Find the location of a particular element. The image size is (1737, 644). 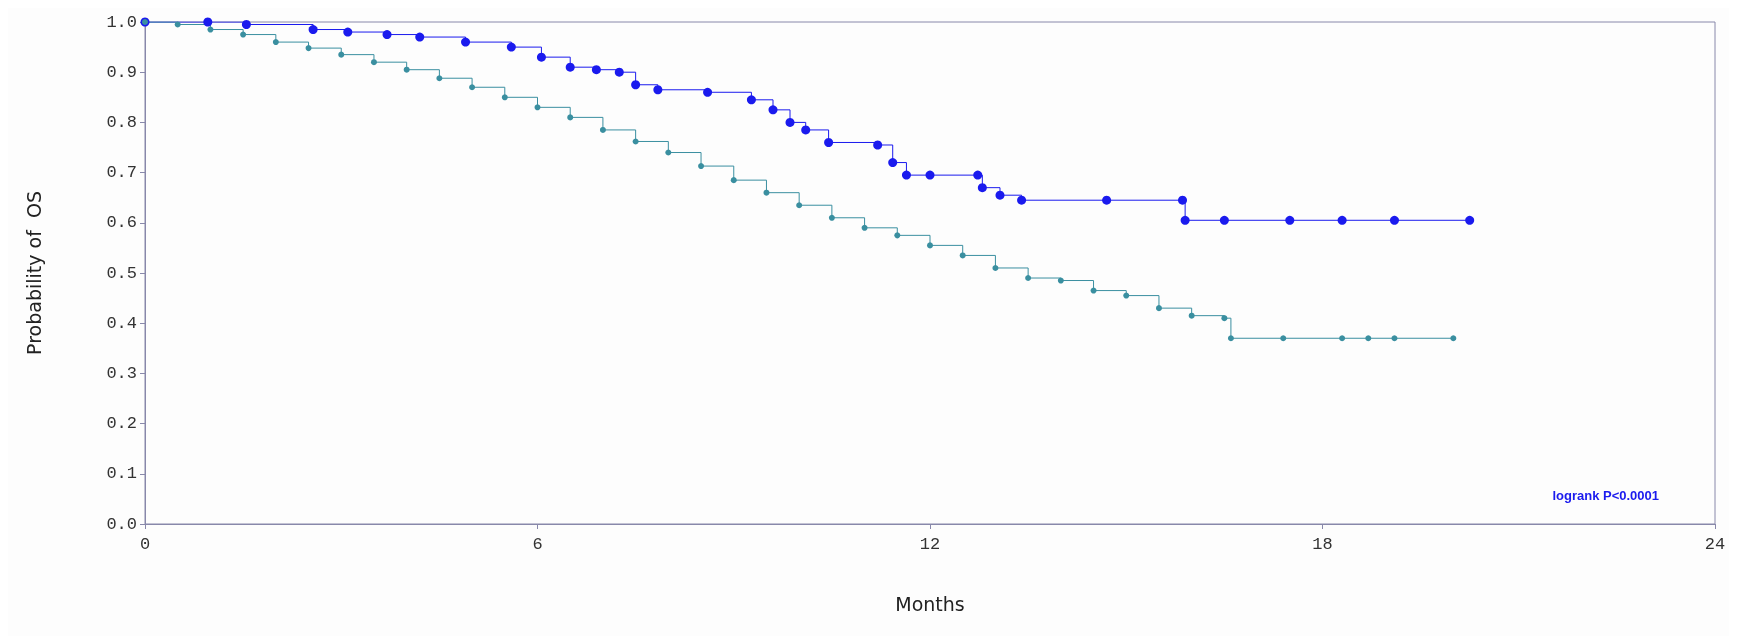

y-axis-title: Probability of OS is located at coordinates (33, 273).